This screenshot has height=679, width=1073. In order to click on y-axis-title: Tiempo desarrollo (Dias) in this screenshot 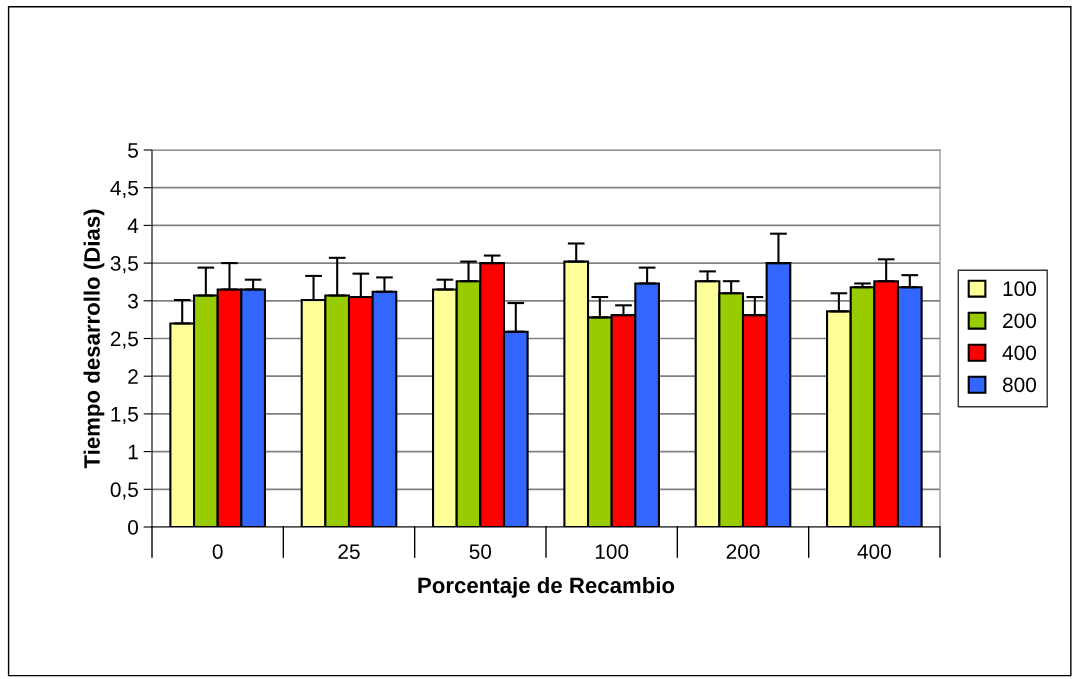, I will do `click(94, 339)`.